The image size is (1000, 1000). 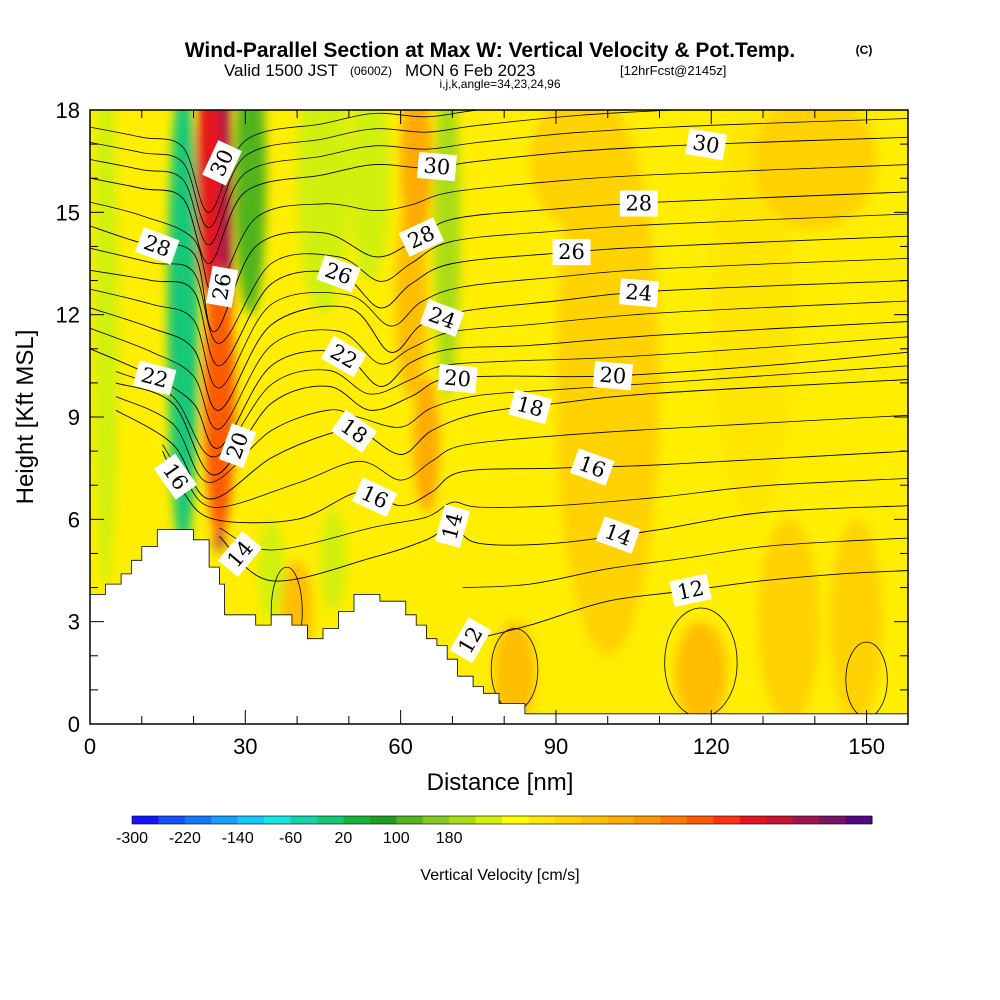 What do you see at coordinates (68, 110) in the screenshot?
I see `y-tick-label: 18` at bounding box center [68, 110].